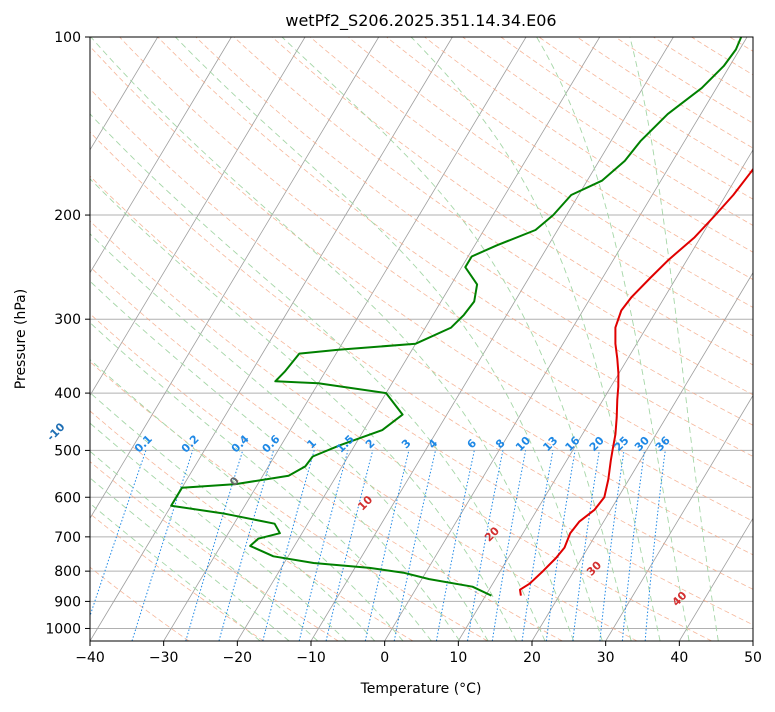 This screenshot has height=712, width=775. What do you see at coordinates (679, 658) in the screenshot?
I see `x-tick-label: 40` at bounding box center [679, 658].